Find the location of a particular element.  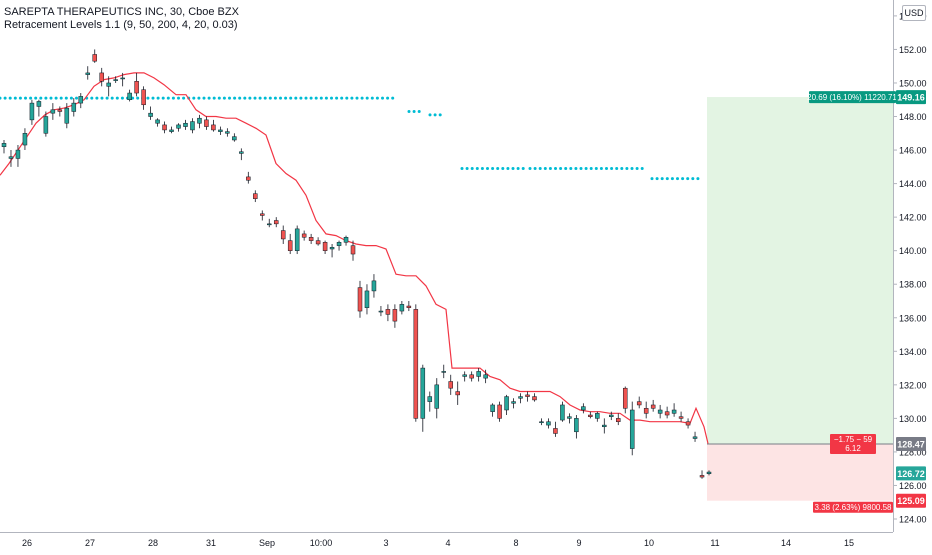

profit-zone is located at coordinates (800, 271).